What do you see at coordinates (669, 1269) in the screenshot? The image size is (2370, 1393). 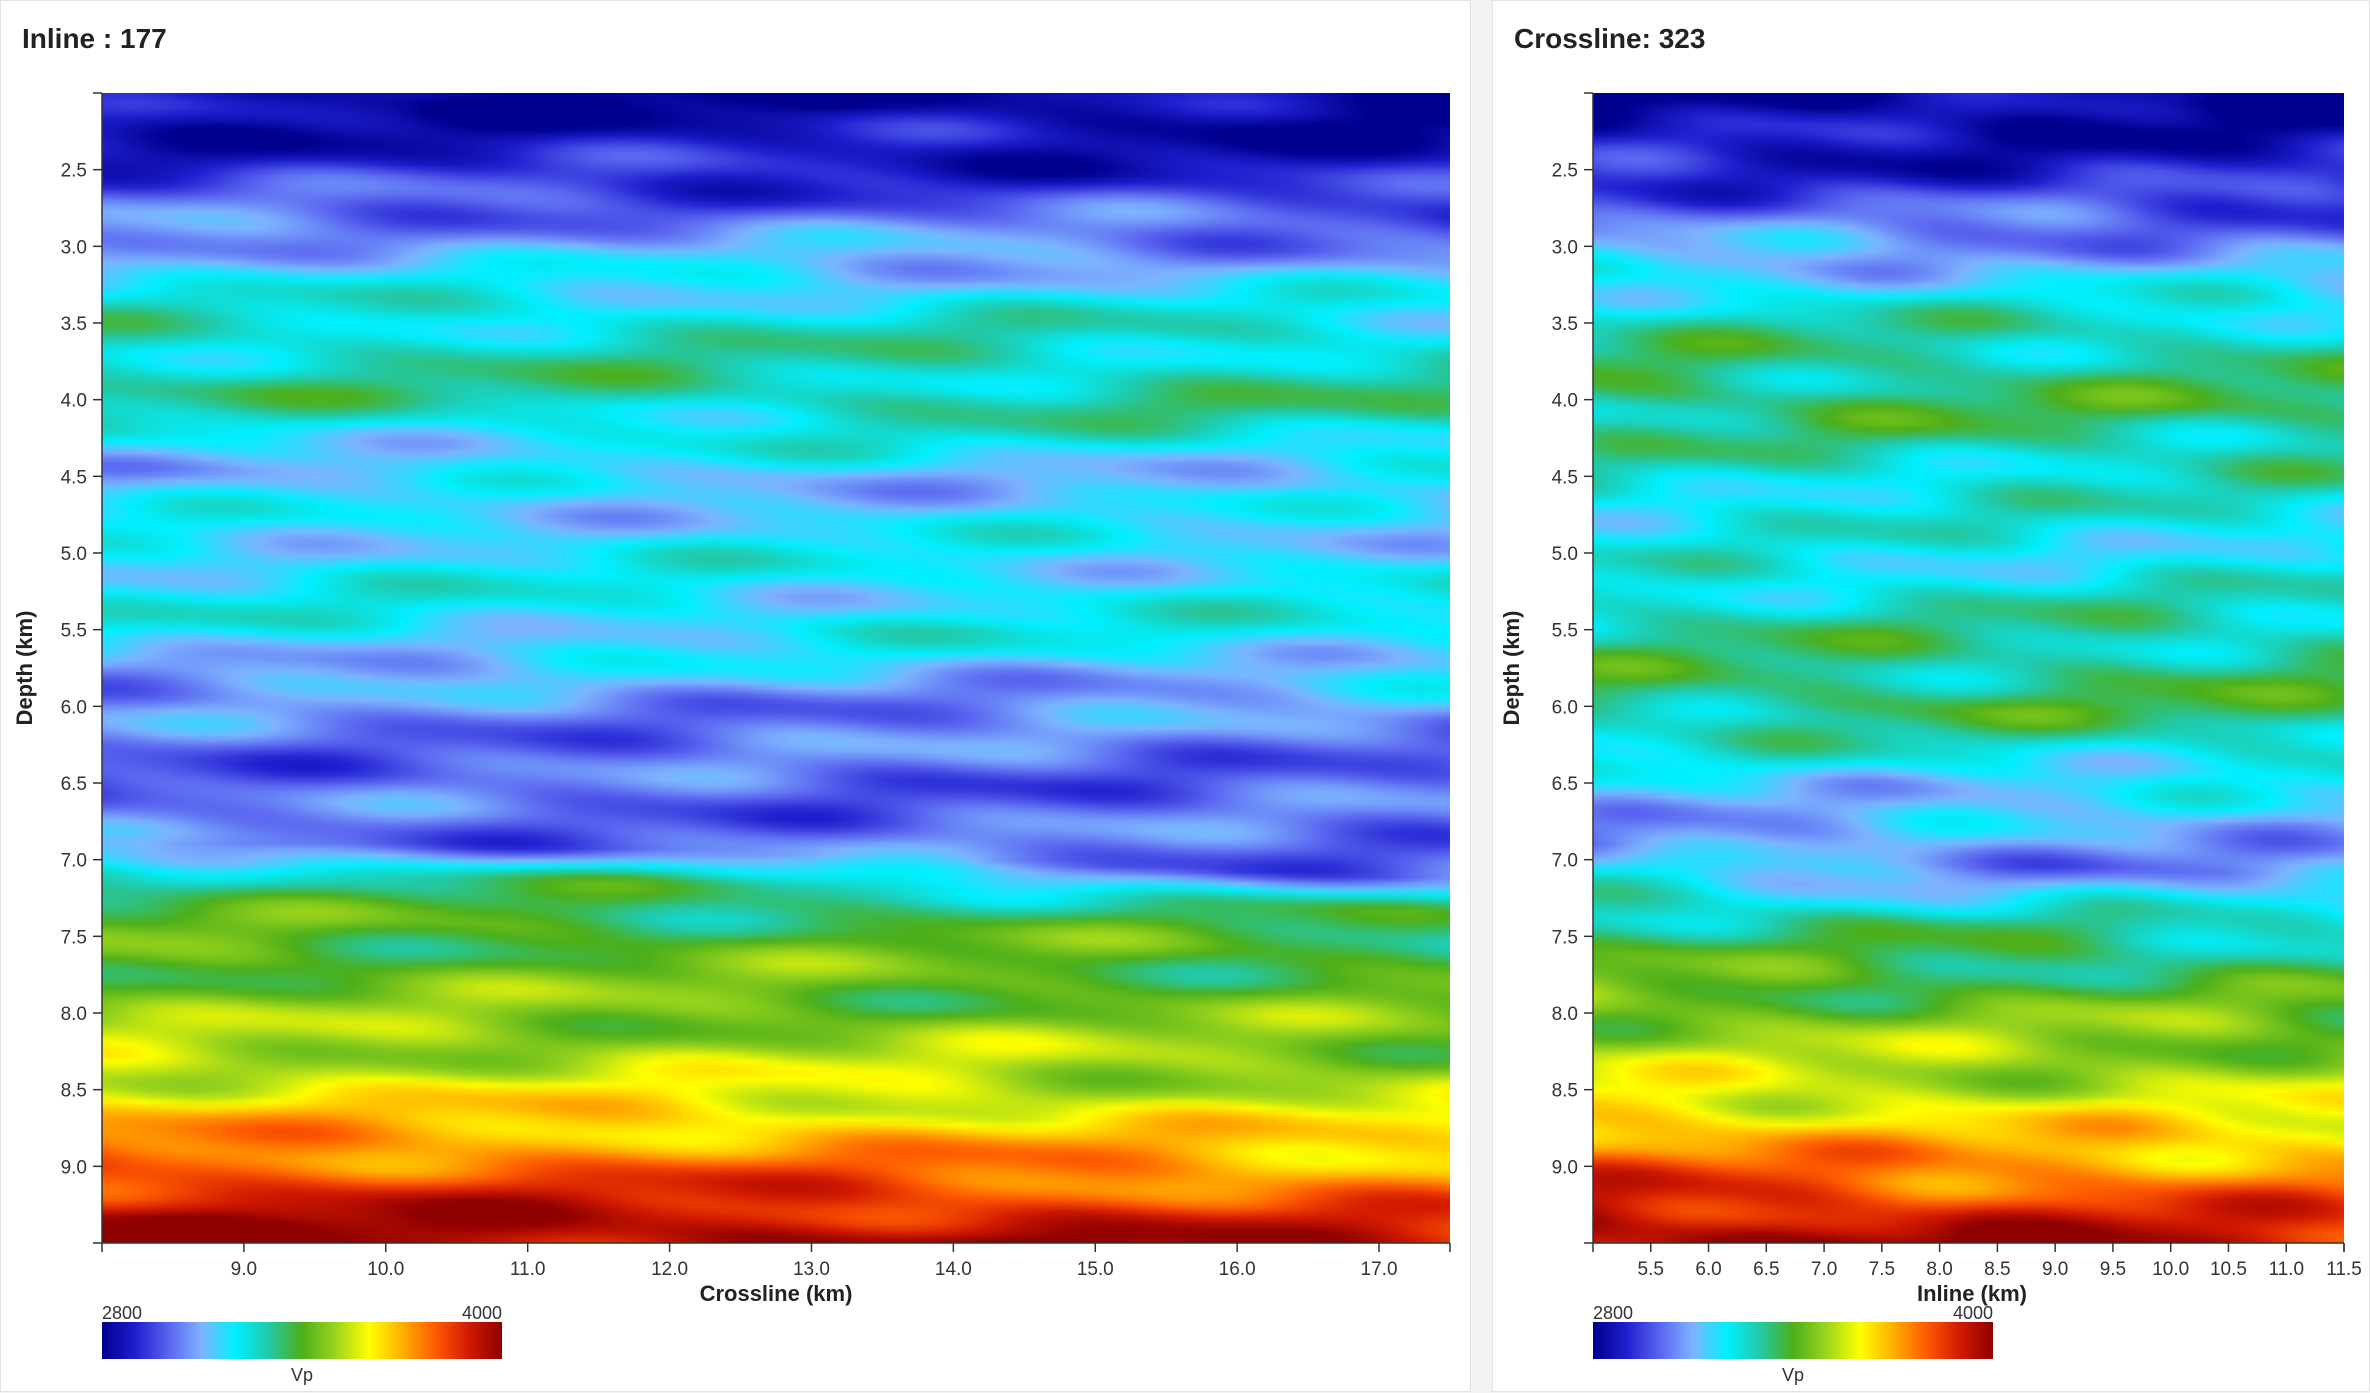 I see `x-tick-label: 12.0` at bounding box center [669, 1269].